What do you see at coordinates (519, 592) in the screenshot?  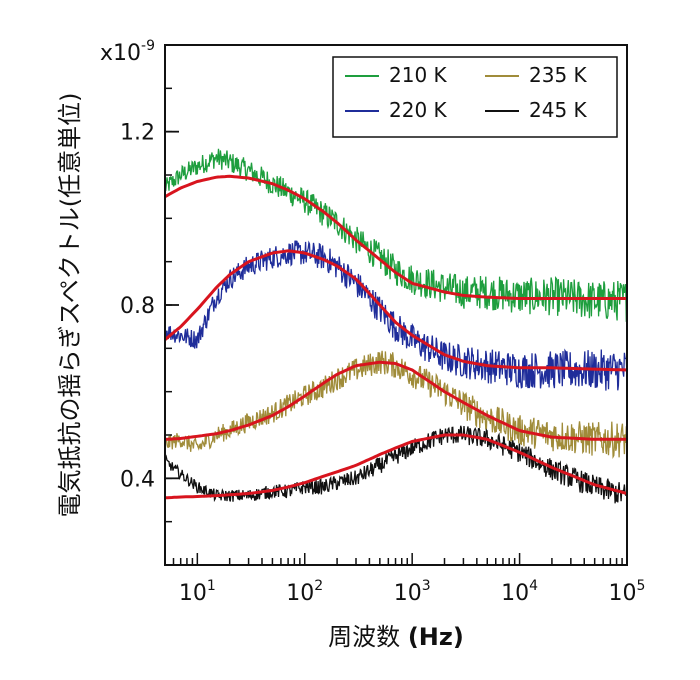 I see `x-tick-label: 10⁴` at bounding box center [519, 592].